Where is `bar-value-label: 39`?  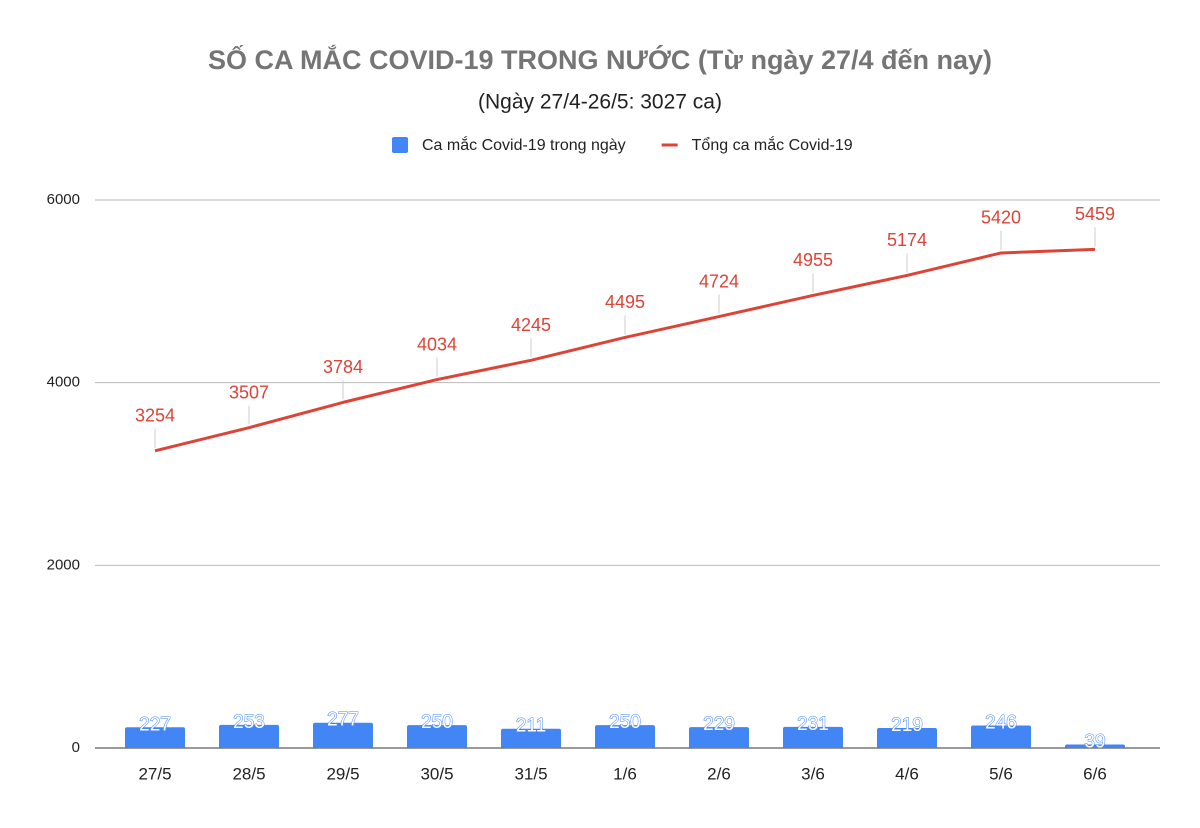 bar-value-label: 39 is located at coordinates (1094, 741).